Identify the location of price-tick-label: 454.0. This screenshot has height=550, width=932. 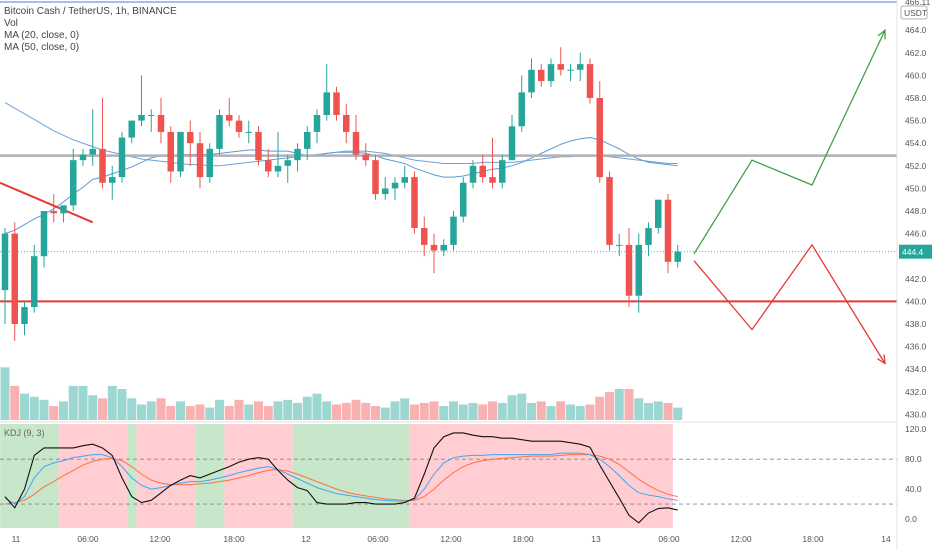
(916, 143).